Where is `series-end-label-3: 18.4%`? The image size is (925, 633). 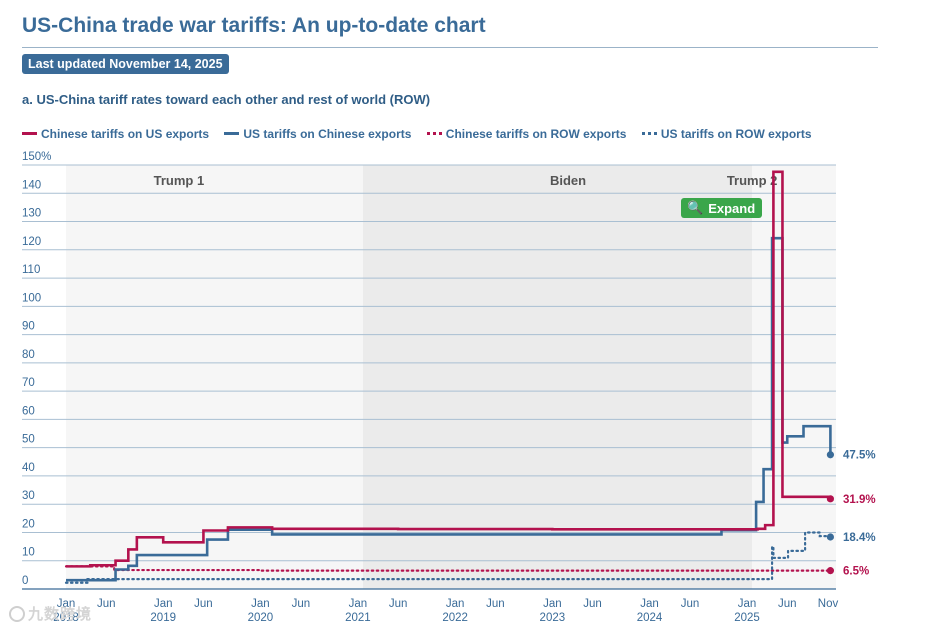
series-end-label-3: 18.4% is located at coordinates (859, 538).